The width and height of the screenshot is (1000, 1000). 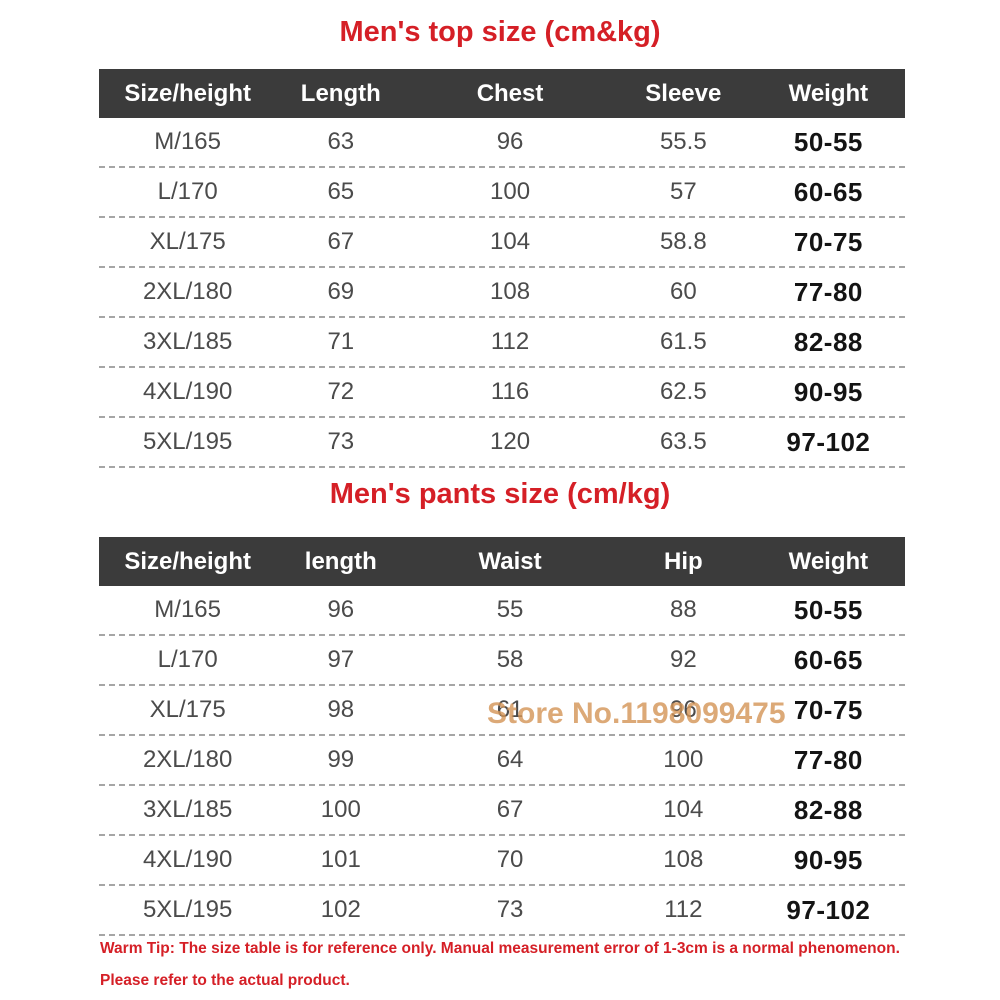 What do you see at coordinates (341, 141) in the screenshot?
I see `table-cell: 63` at bounding box center [341, 141].